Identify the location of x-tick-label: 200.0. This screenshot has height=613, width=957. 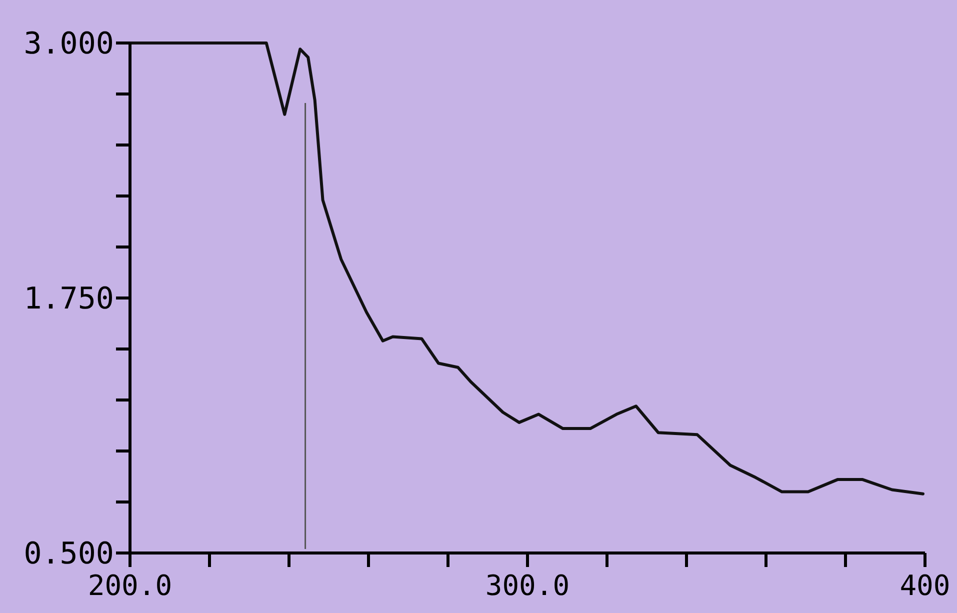
(130, 585).